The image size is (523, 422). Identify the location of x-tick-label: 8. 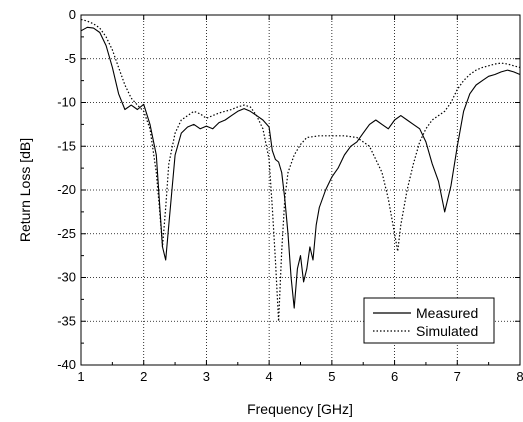
(519, 376).